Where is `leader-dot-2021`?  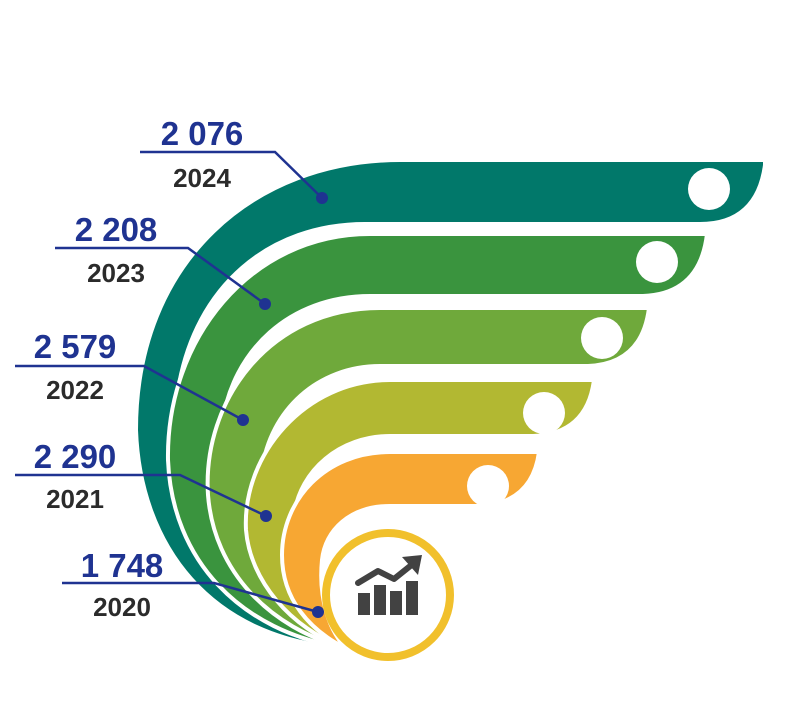 leader-dot-2021 is located at coordinates (266, 516).